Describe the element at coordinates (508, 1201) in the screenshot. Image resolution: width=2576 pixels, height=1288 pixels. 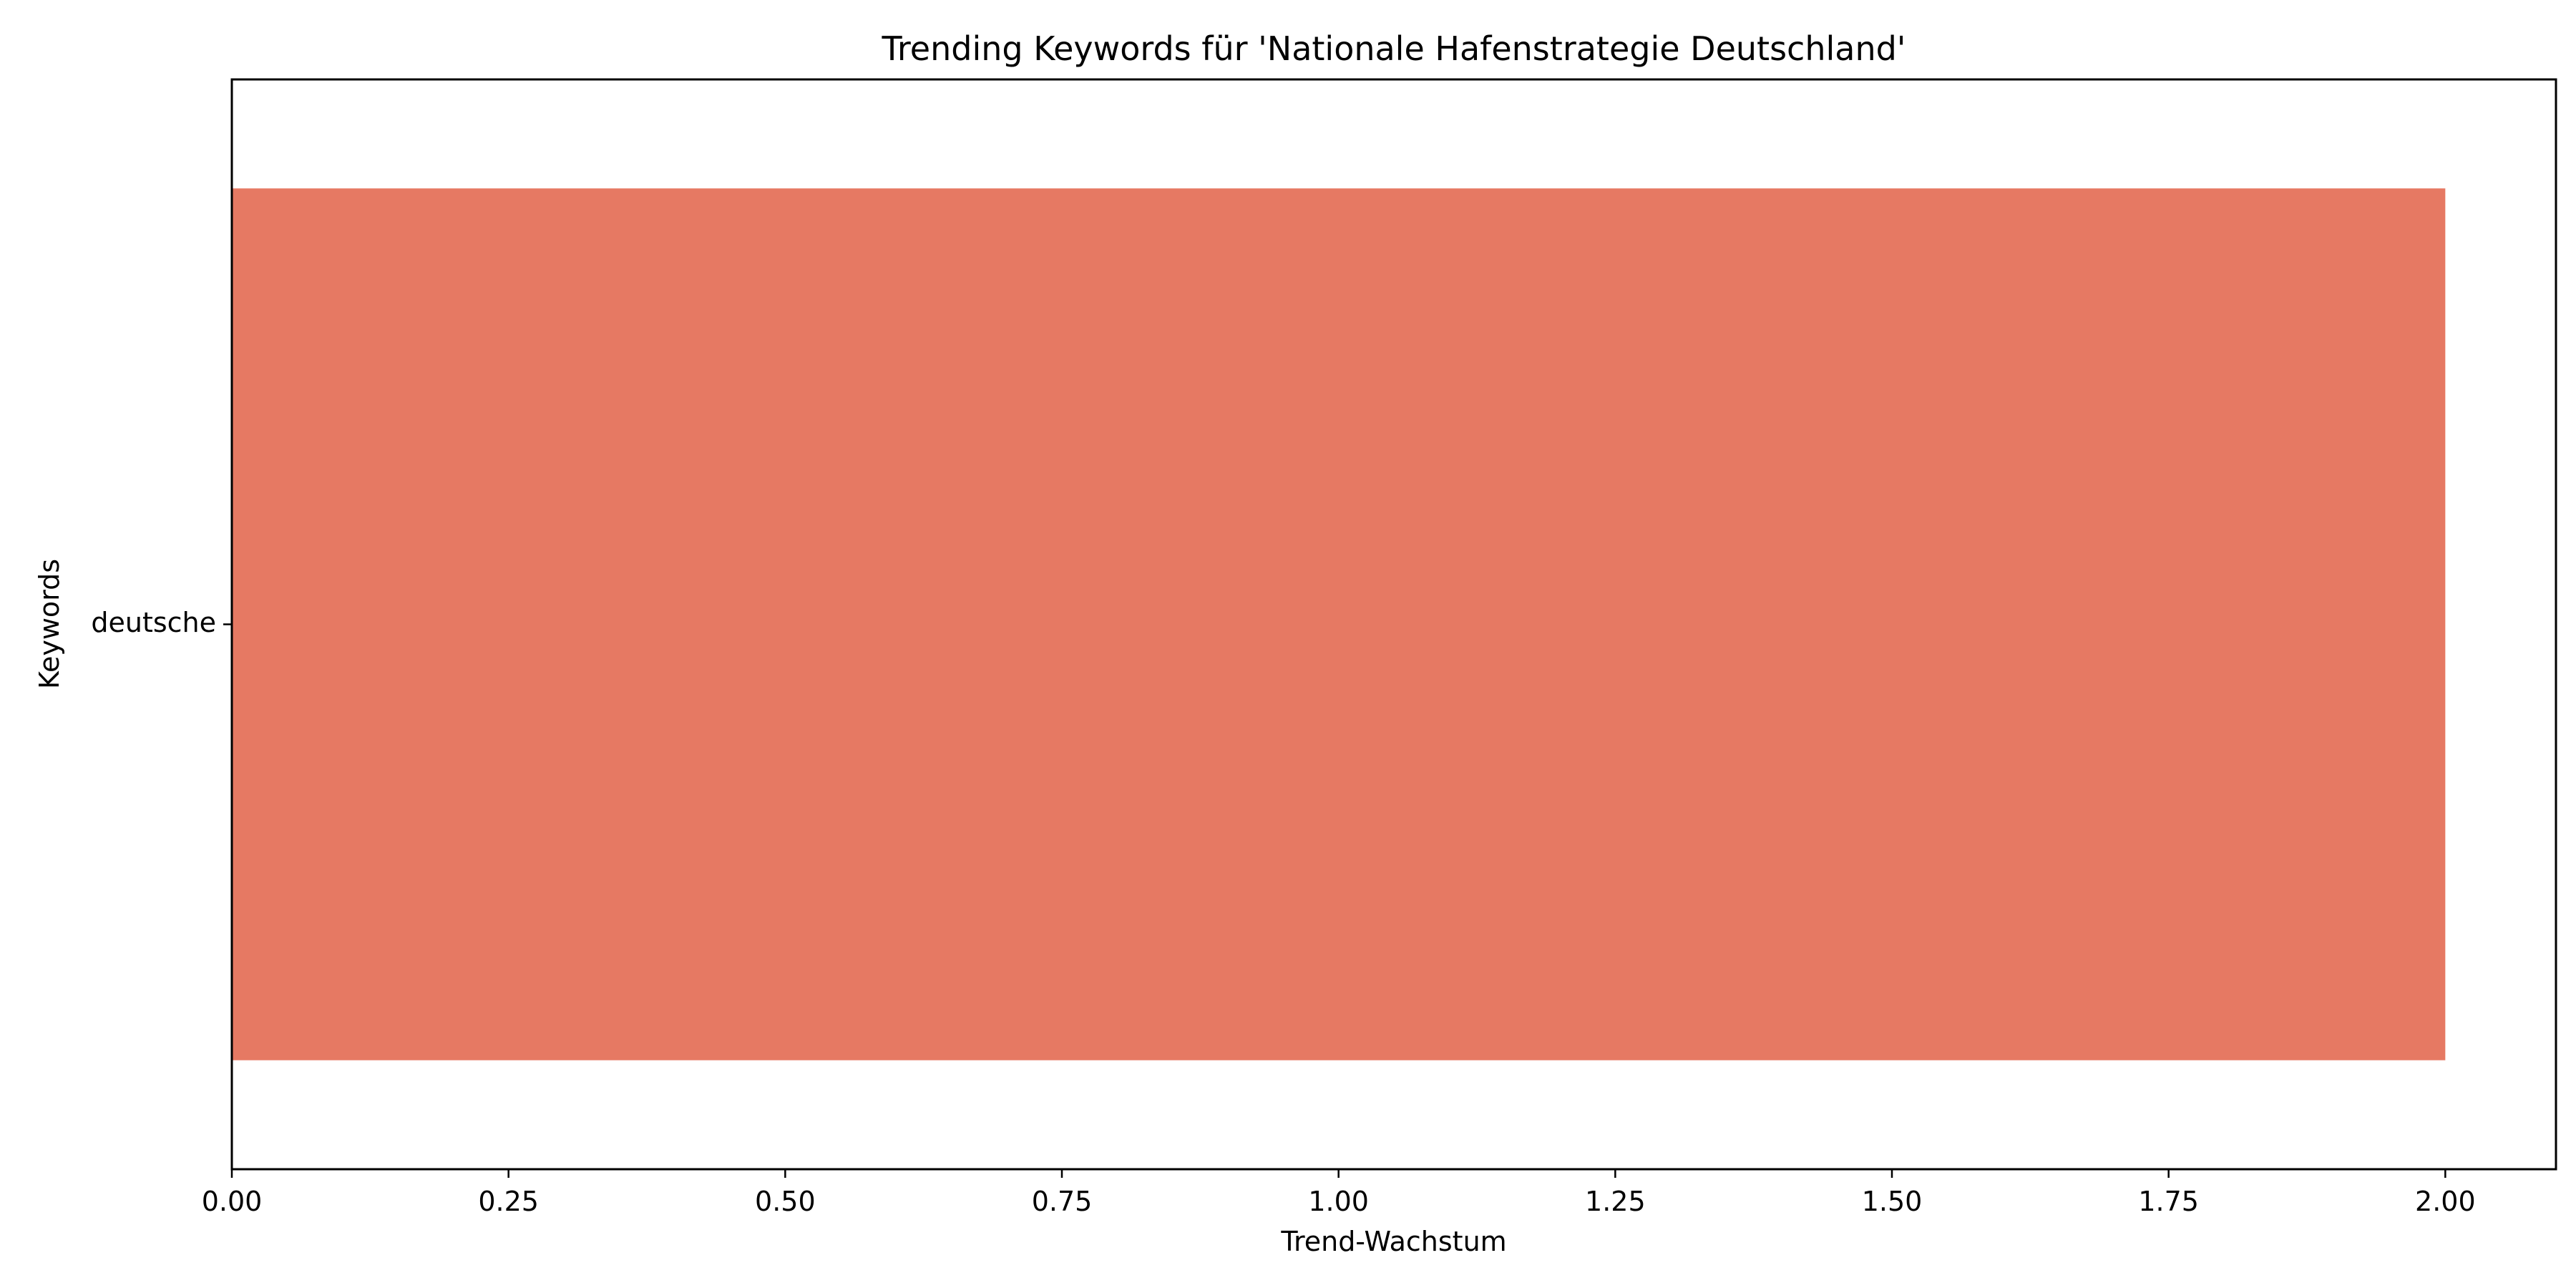
I see `x-tick-label: 0.25` at that location.